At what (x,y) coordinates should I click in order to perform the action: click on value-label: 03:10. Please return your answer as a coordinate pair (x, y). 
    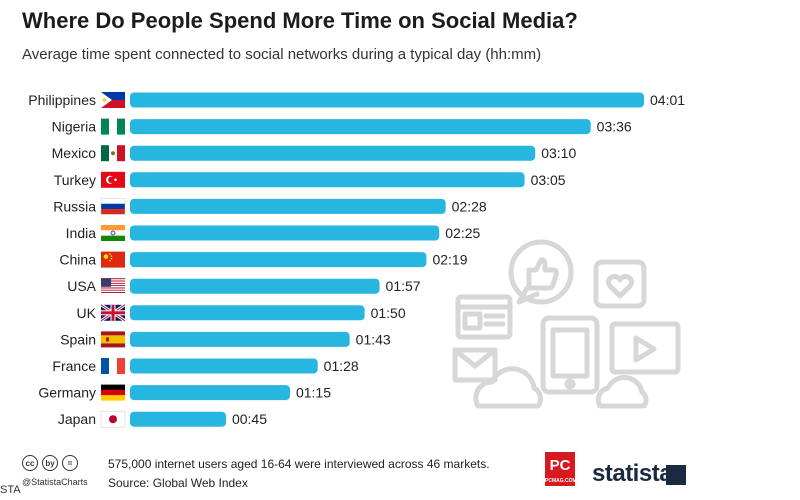
    Looking at the image, I should click on (558, 153).